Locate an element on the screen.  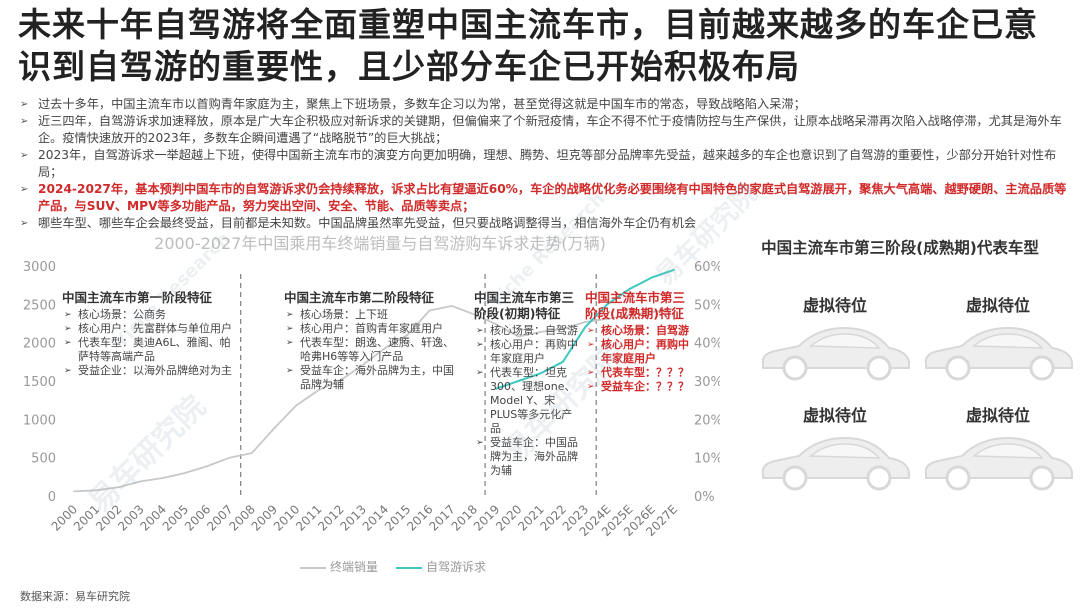
stage-item: ➢ 受益车企：中国品牌为主，海外品牌为辅 is located at coordinates (527, 456).